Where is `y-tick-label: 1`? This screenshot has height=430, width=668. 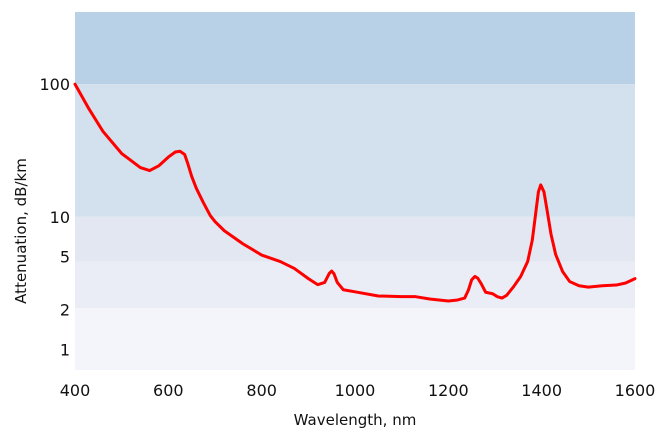 y-tick-label: 1 is located at coordinates (65, 349).